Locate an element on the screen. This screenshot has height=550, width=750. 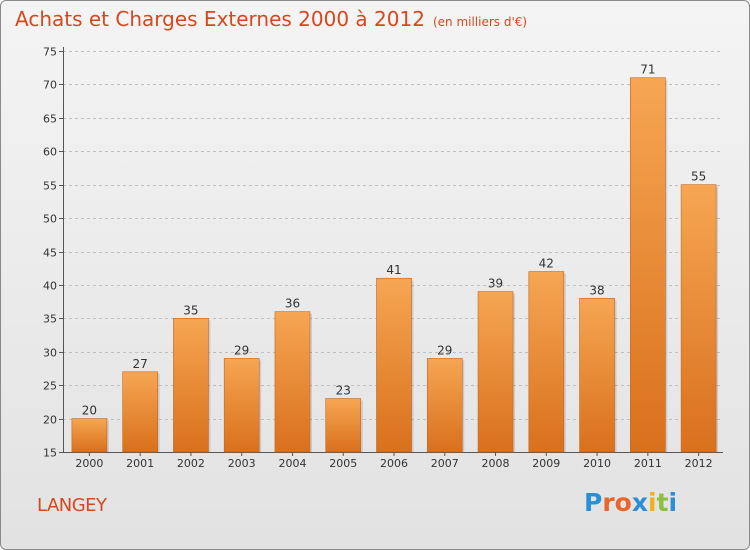
x-tick-label: 2001 is located at coordinates (140, 463).